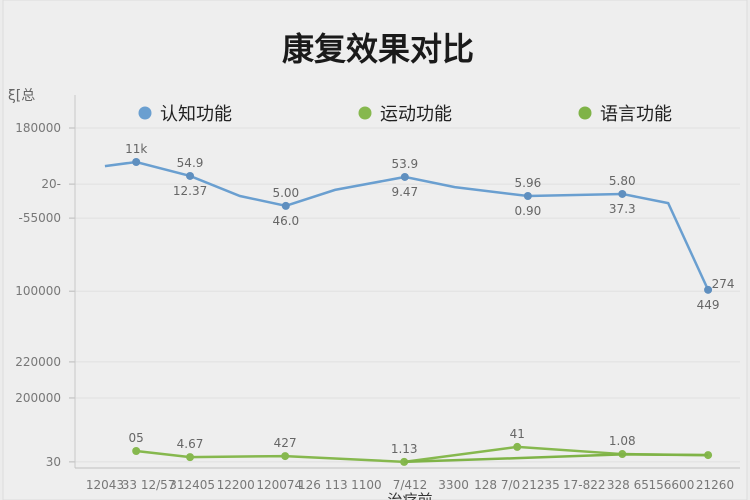 This screenshot has height=500, width=750. I want to click on y-tick-label: 180000, so click(38, 128).